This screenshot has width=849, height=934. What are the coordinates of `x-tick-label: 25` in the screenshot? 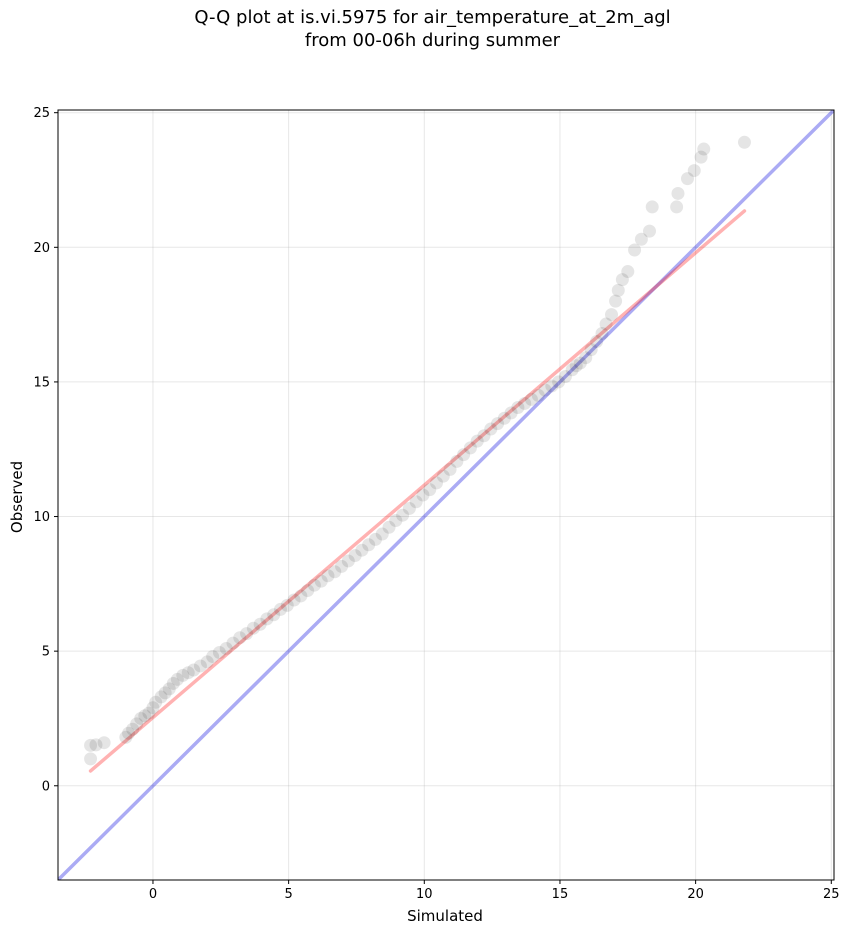 It's located at (831, 894).